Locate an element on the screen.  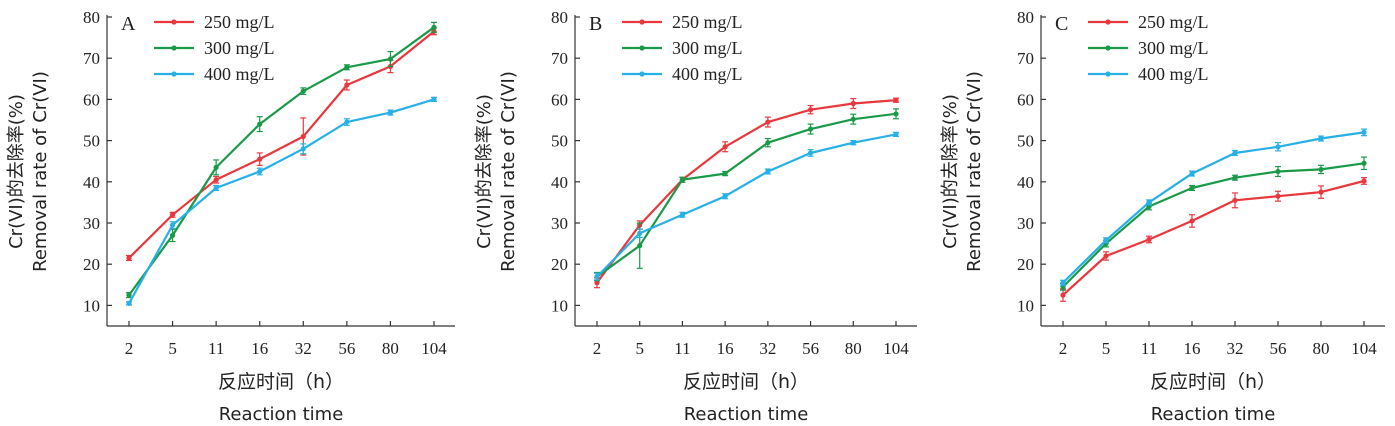
x-tick-label: 80 is located at coordinates (853, 348).